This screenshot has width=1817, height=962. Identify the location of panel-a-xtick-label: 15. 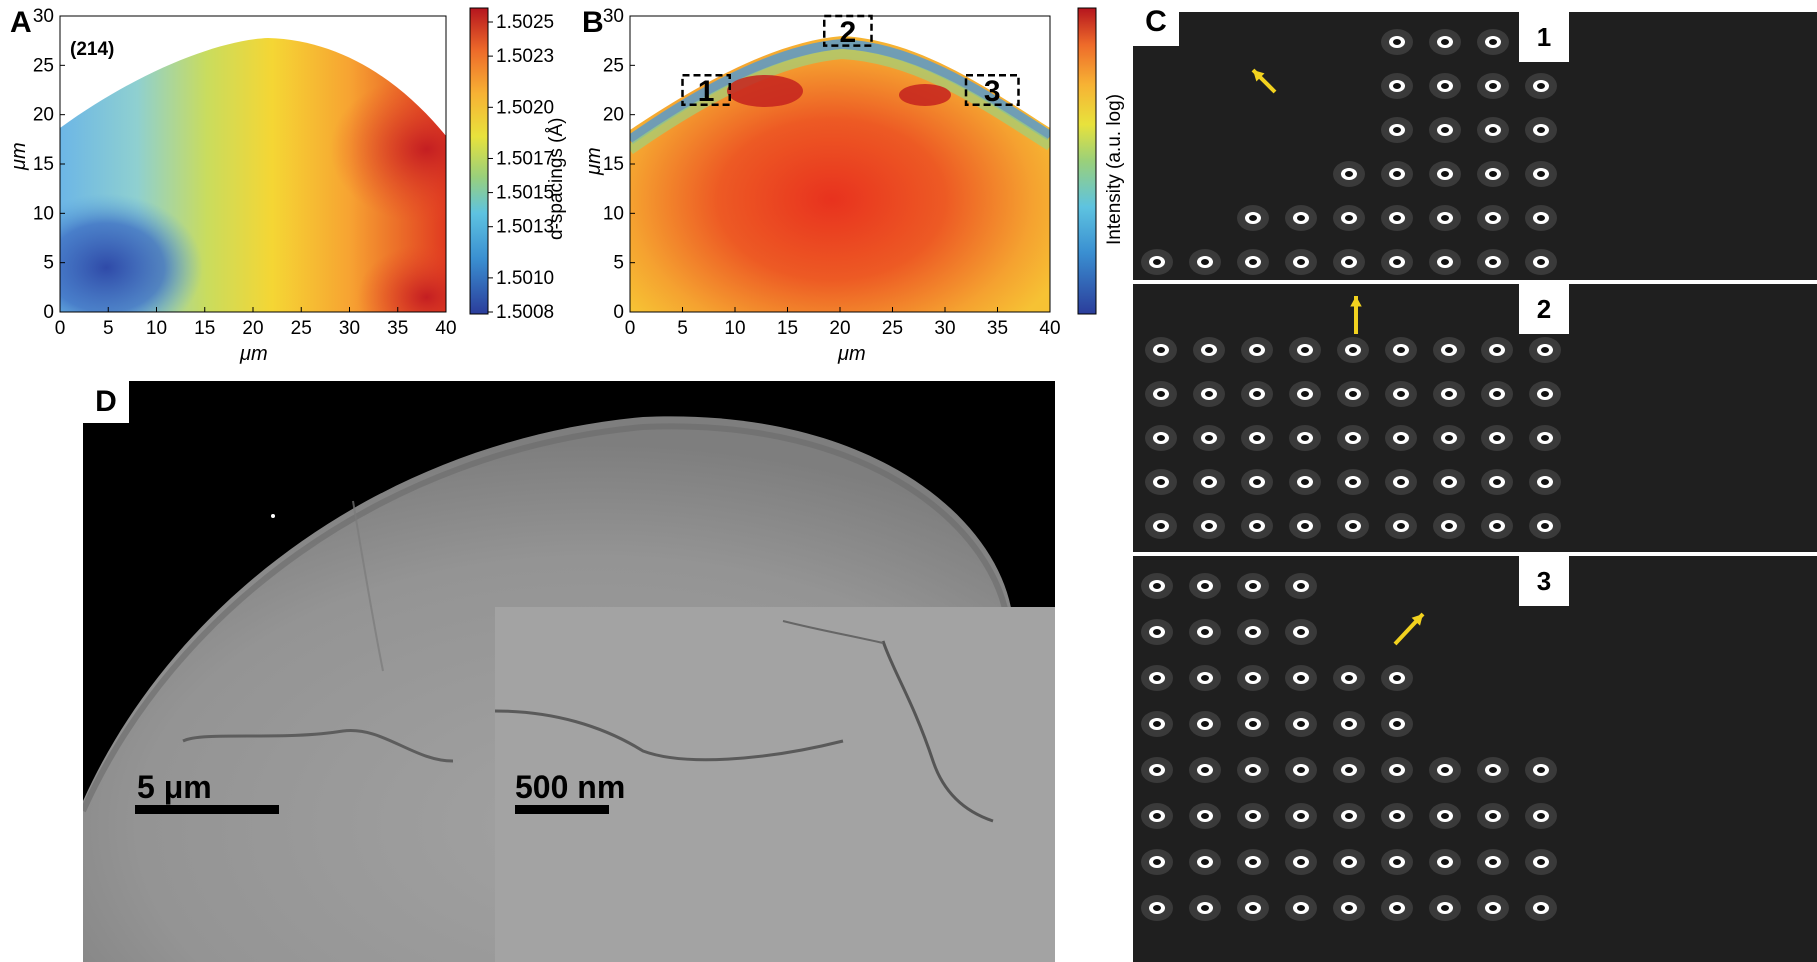
(204, 328).